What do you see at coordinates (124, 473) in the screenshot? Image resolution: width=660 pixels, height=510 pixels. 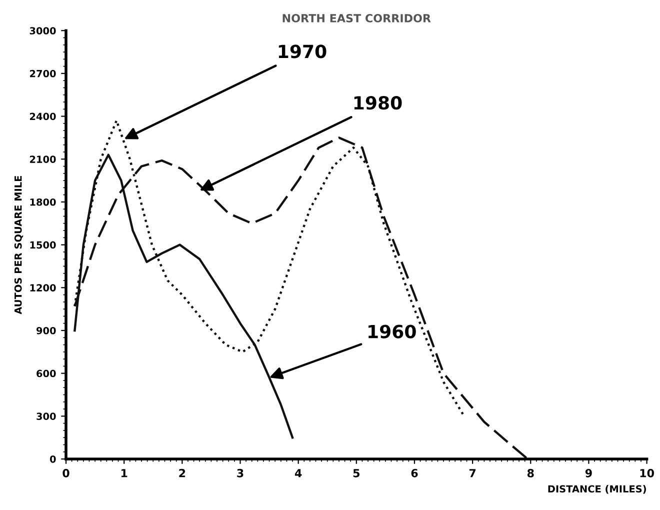 I see `x-tick-label: 1` at bounding box center [124, 473].